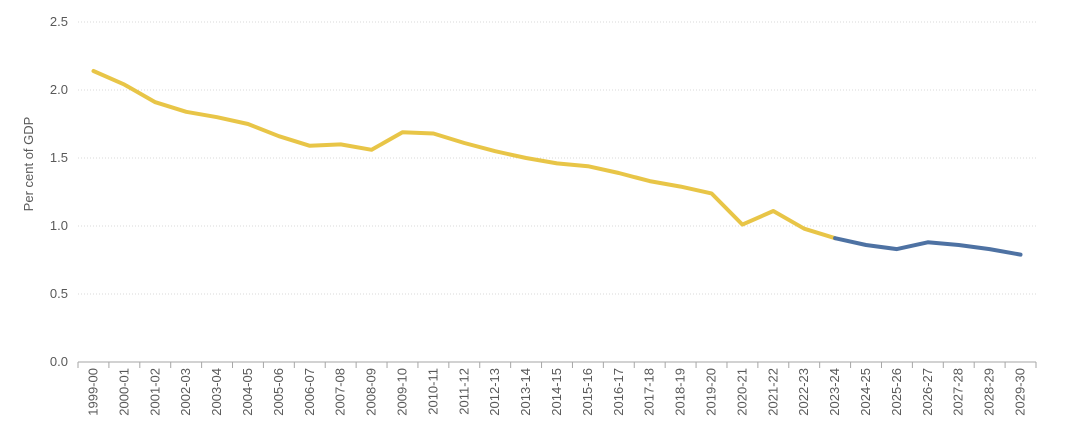  Describe the element at coordinates (803, 392) in the screenshot. I see `x-tick-label: 2022-23` at that location.